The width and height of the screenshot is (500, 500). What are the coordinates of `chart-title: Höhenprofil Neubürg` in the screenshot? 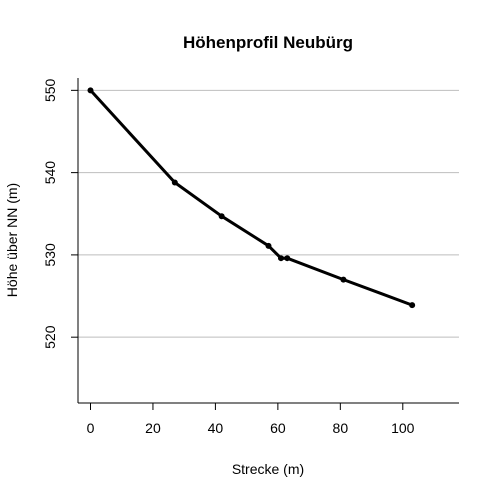 It's located at (268, 42).